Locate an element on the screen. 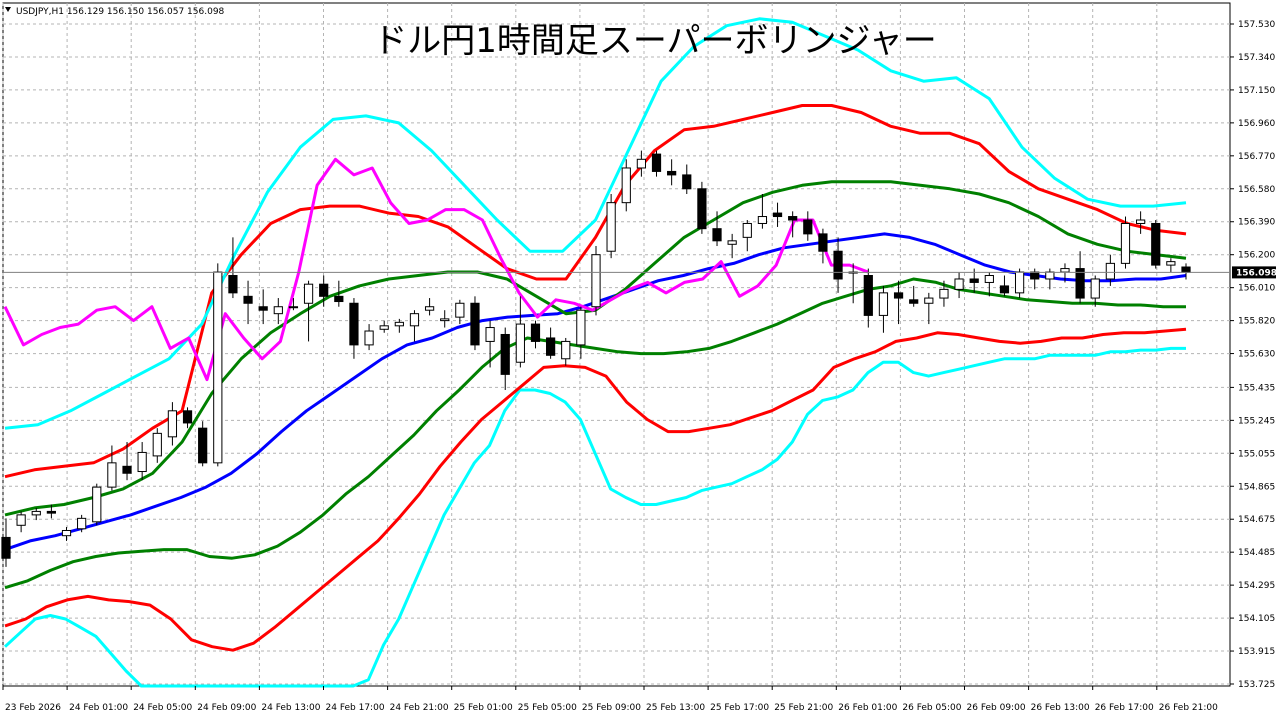  price-tick-label: 157.340 is located at coordinates (1256, 58).